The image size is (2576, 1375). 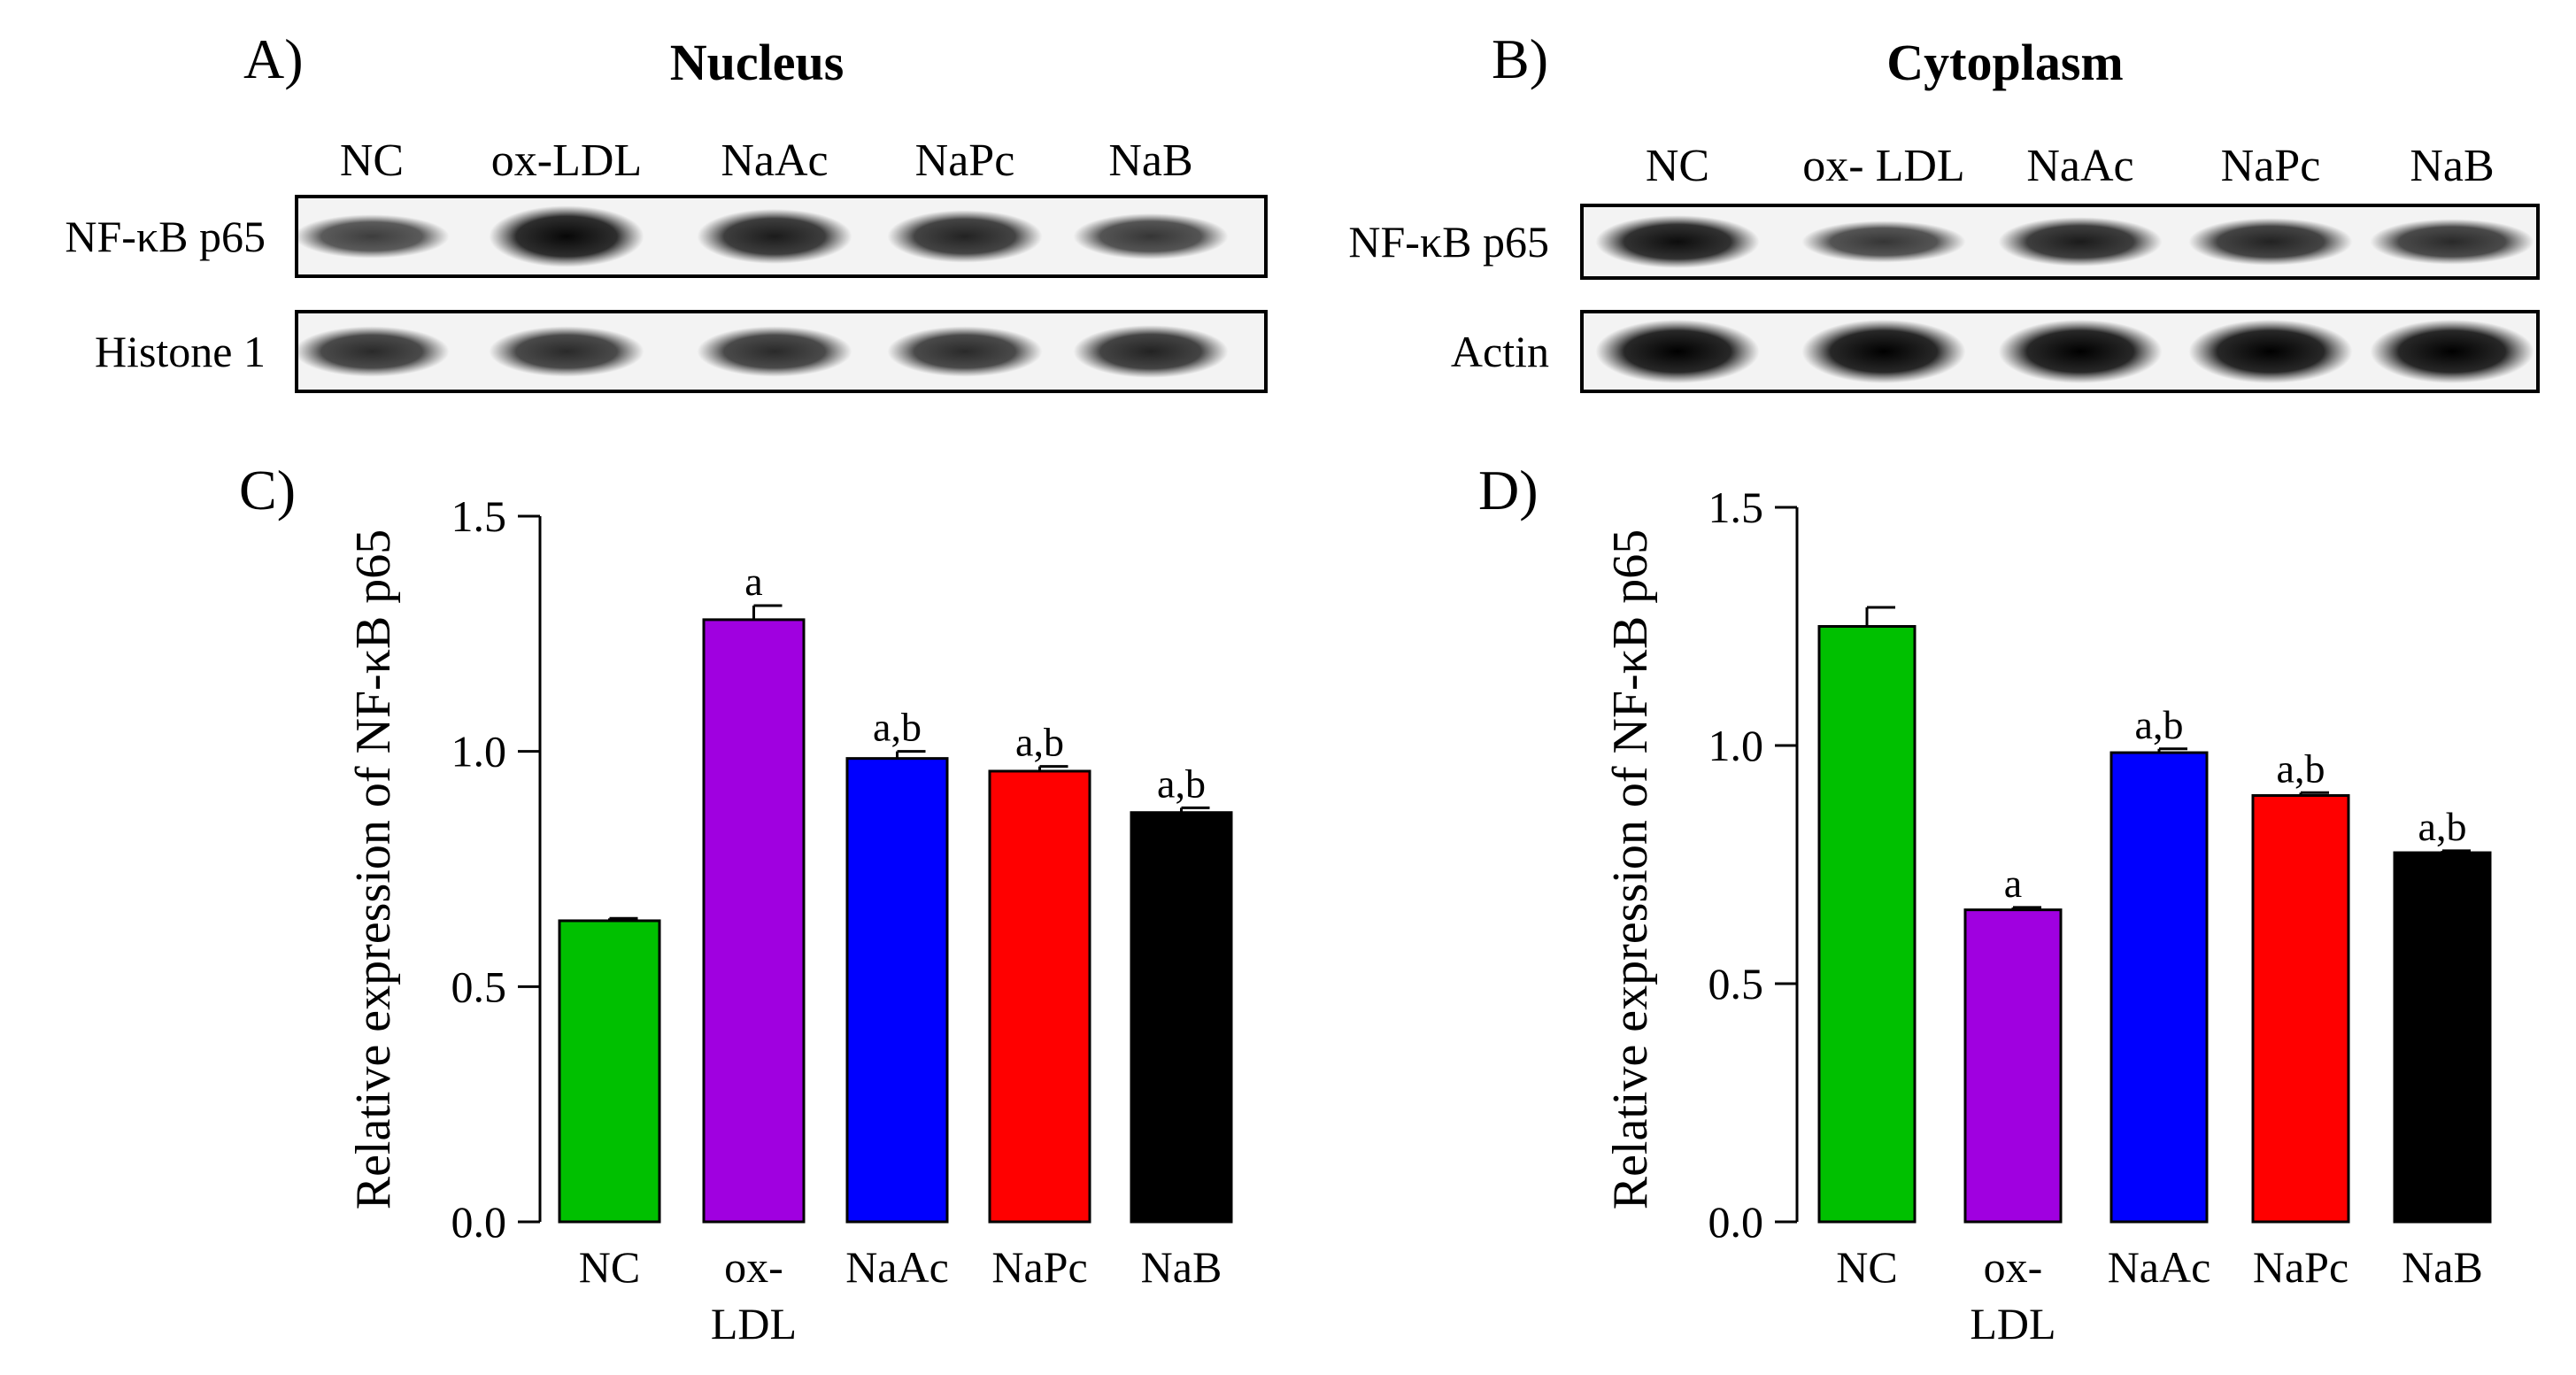 I want to click on blot-lane-label: ox- LDL, so click(x=1883, y=166).